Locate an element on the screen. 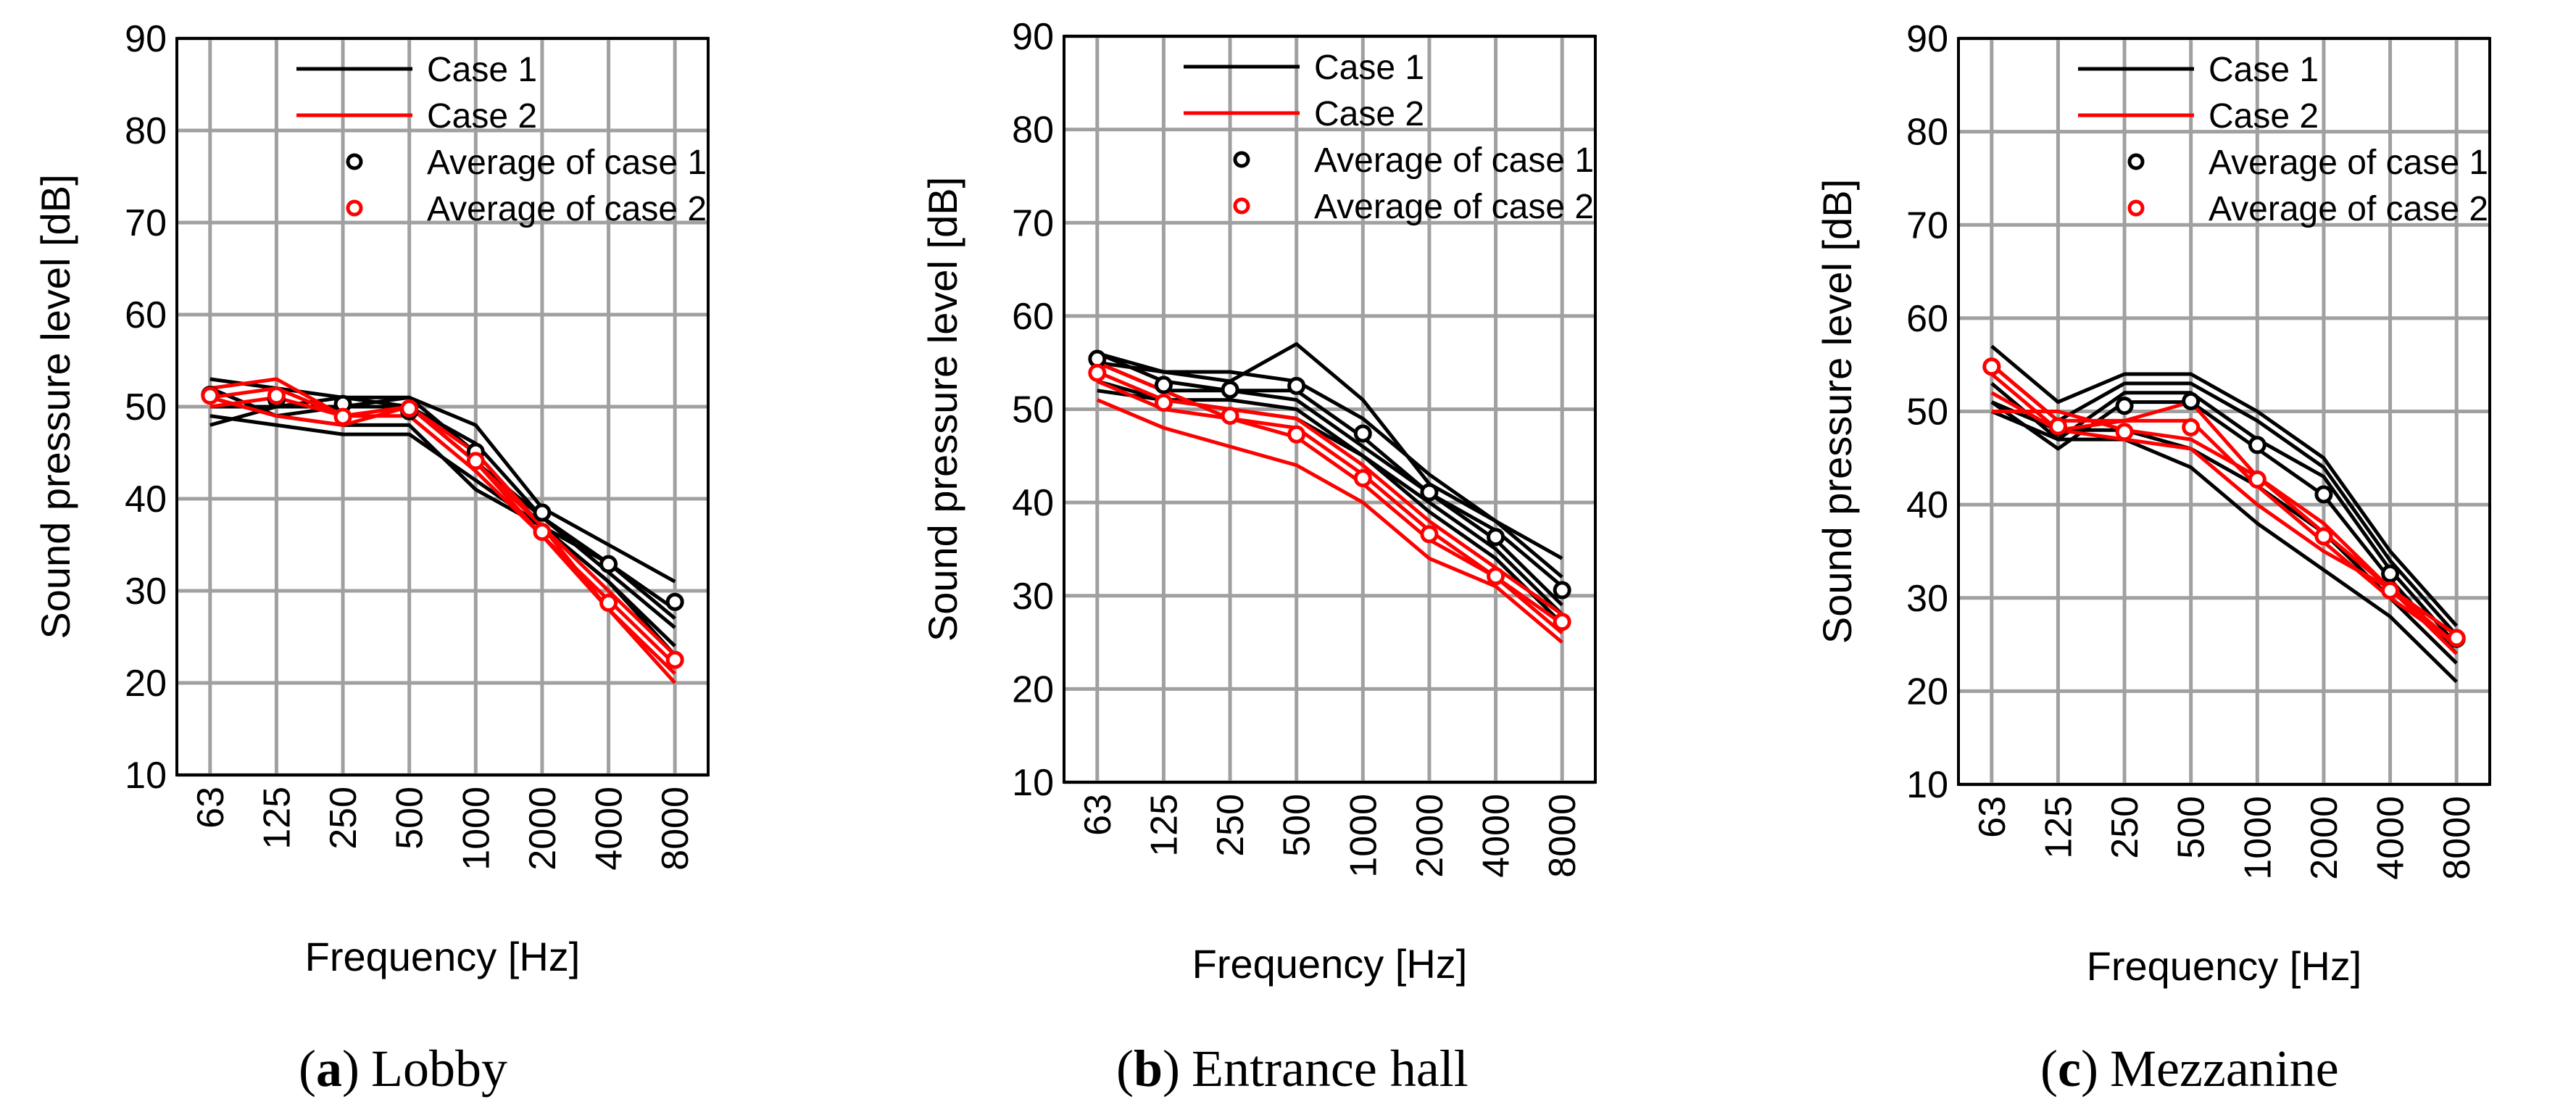 The width and height of the screenshot is (2576, 1107). legend-label-average-case1: Average of case 1 is located at coordinates (1454, 160).